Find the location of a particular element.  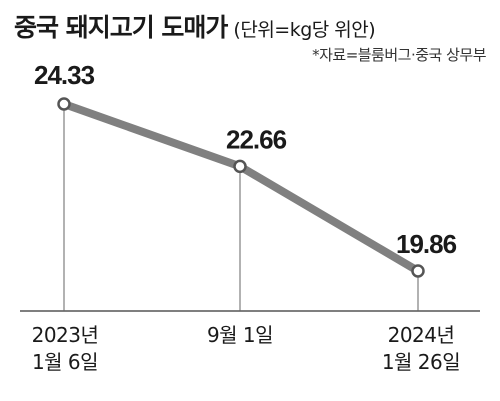

x-tick-label-3-1: 2024년 is located at coordinates (421, 335).